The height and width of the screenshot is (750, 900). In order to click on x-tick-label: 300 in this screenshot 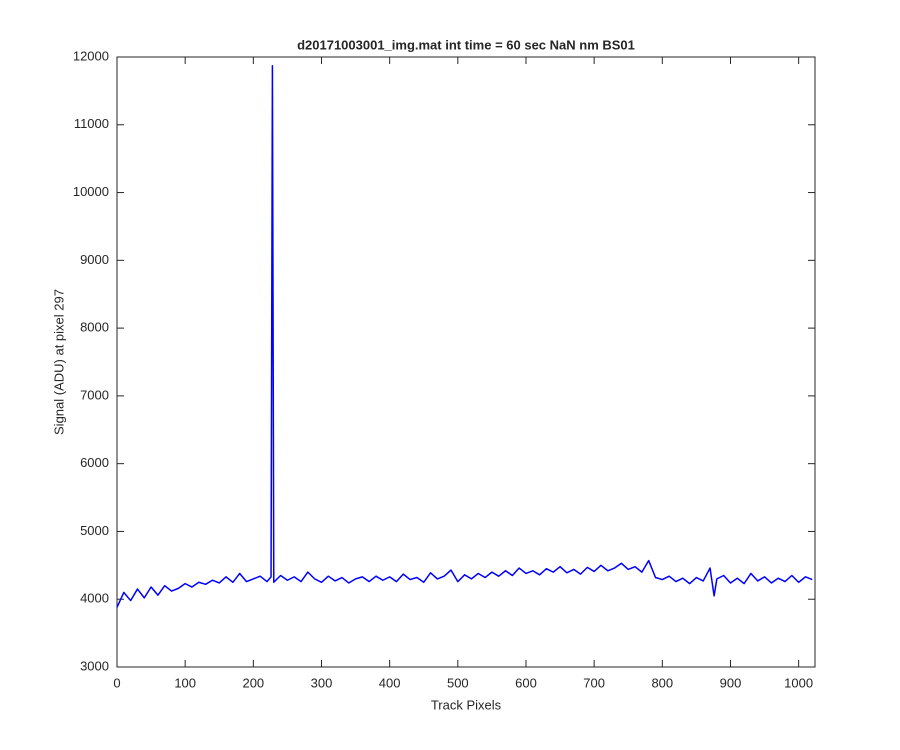, I will do `click(322, 682)`.